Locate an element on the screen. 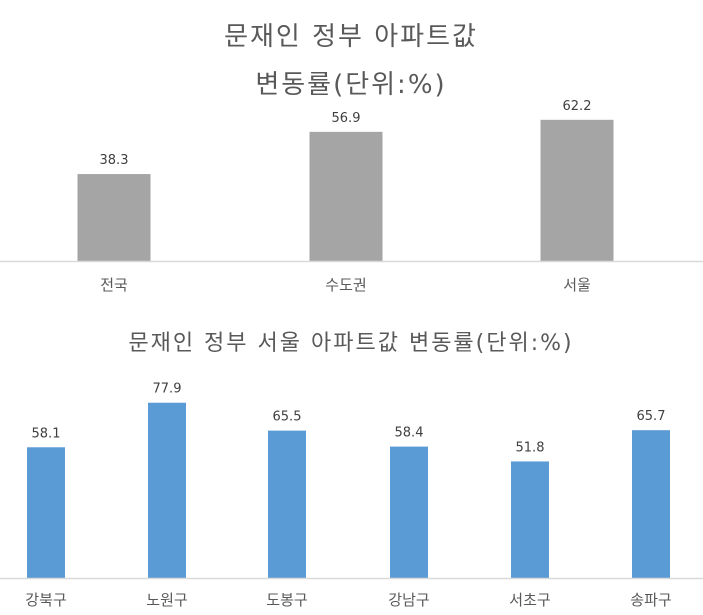  chart-title: 문재인 정부 아파트값 is located at coordinates (351, 37).